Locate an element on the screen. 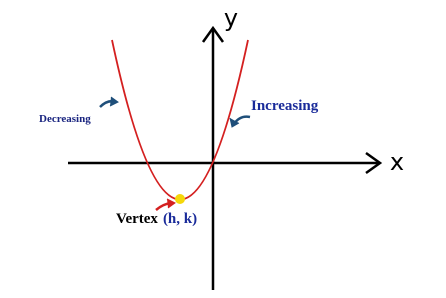 This screenshot has height=298, width=446. decreasing-label: Decreasing is located at coordinates (65, 119).